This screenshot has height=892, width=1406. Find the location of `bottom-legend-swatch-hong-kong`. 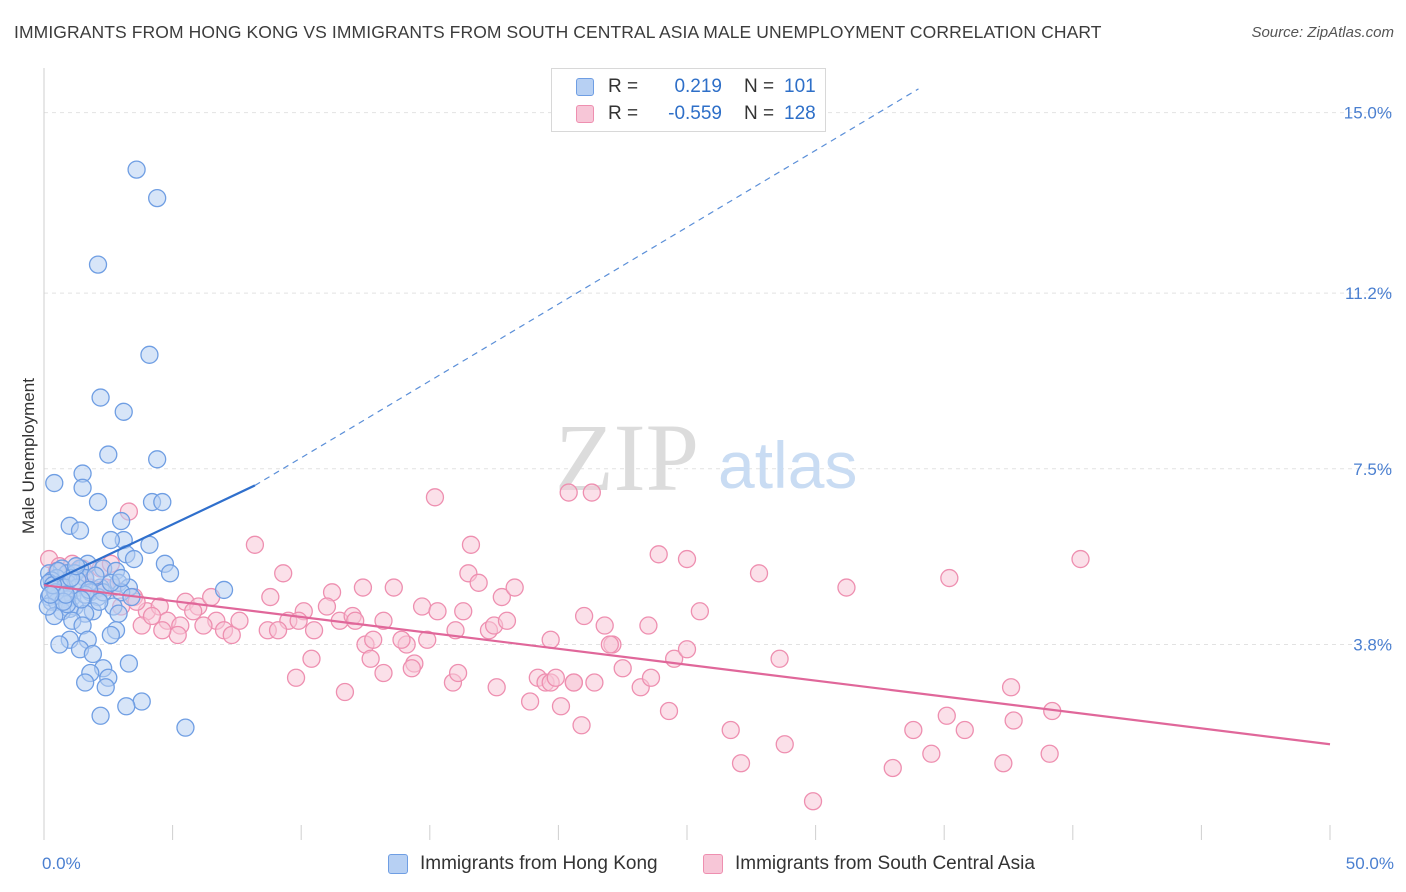

bottom-legend-swatch-hong-kong is located at coordinates (398, 864).